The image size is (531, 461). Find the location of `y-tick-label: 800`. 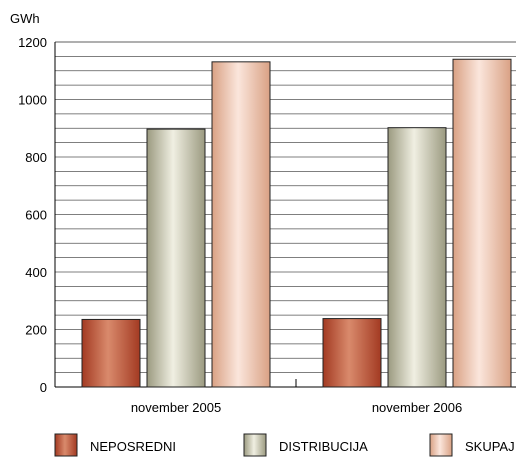

y-tick-label: 800 is located at coordinates (36, 157).